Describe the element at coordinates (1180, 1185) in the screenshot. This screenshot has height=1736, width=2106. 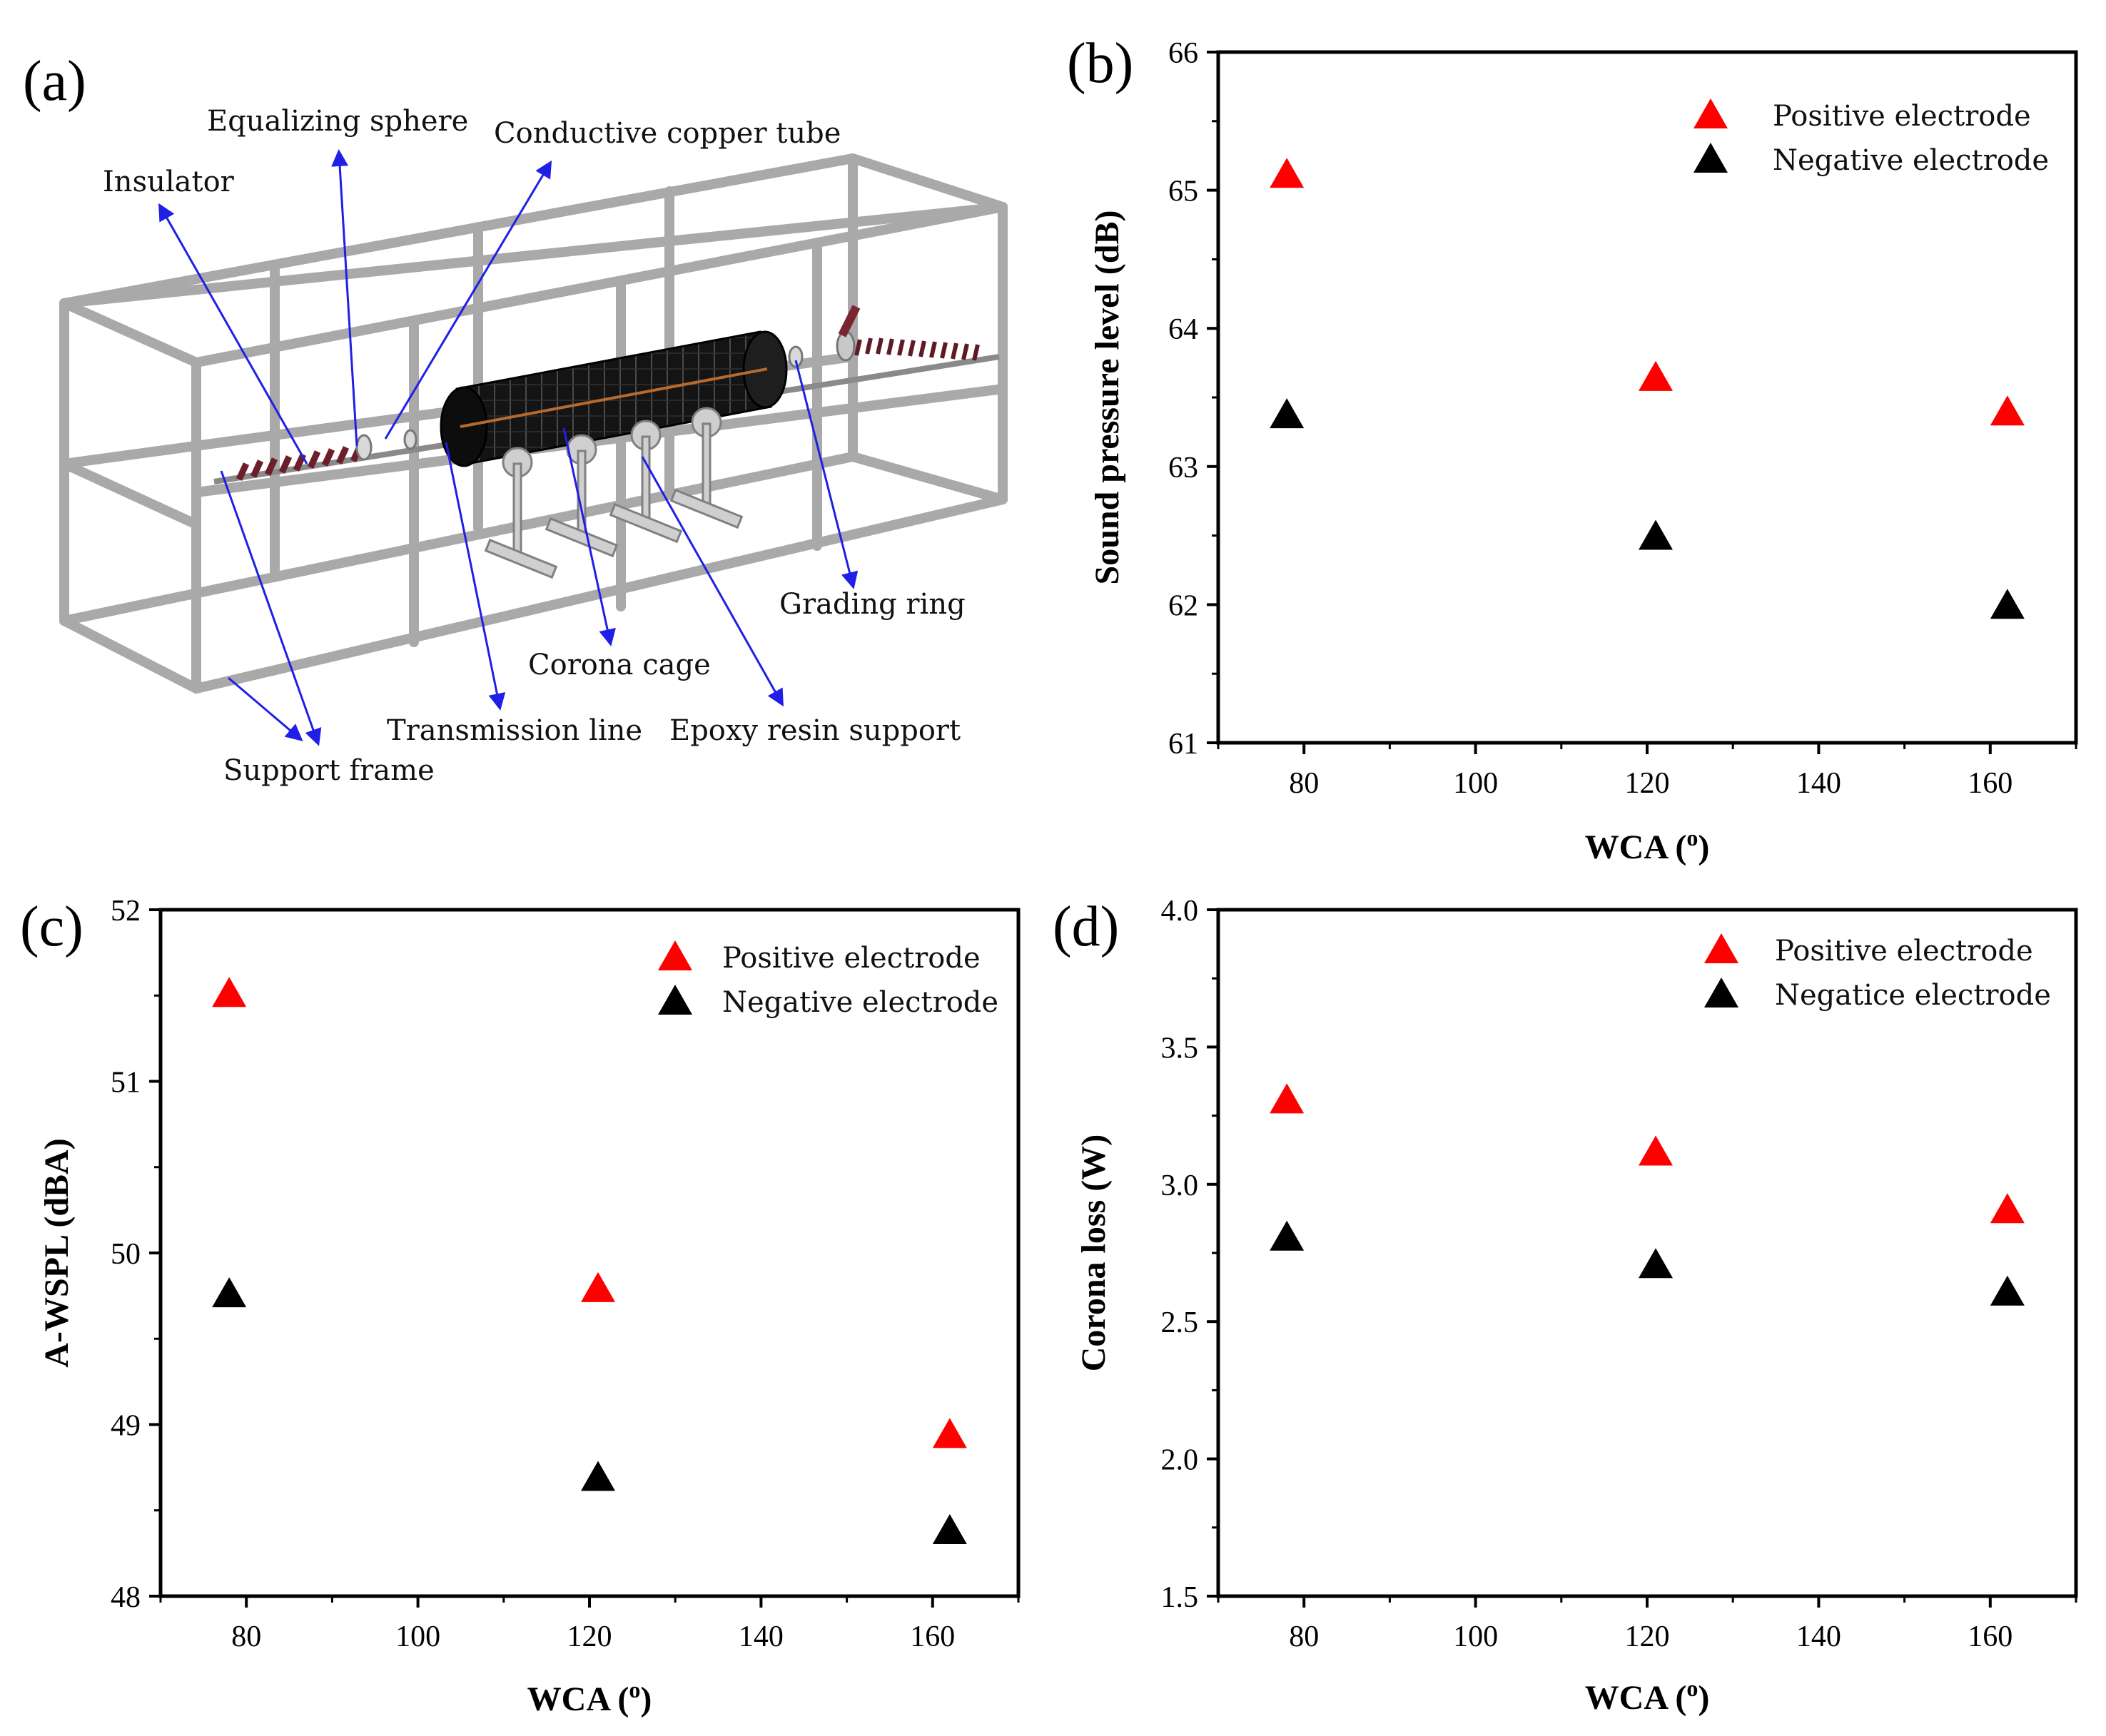
I see `chart-d-ytick-label: 3.0` at that location.